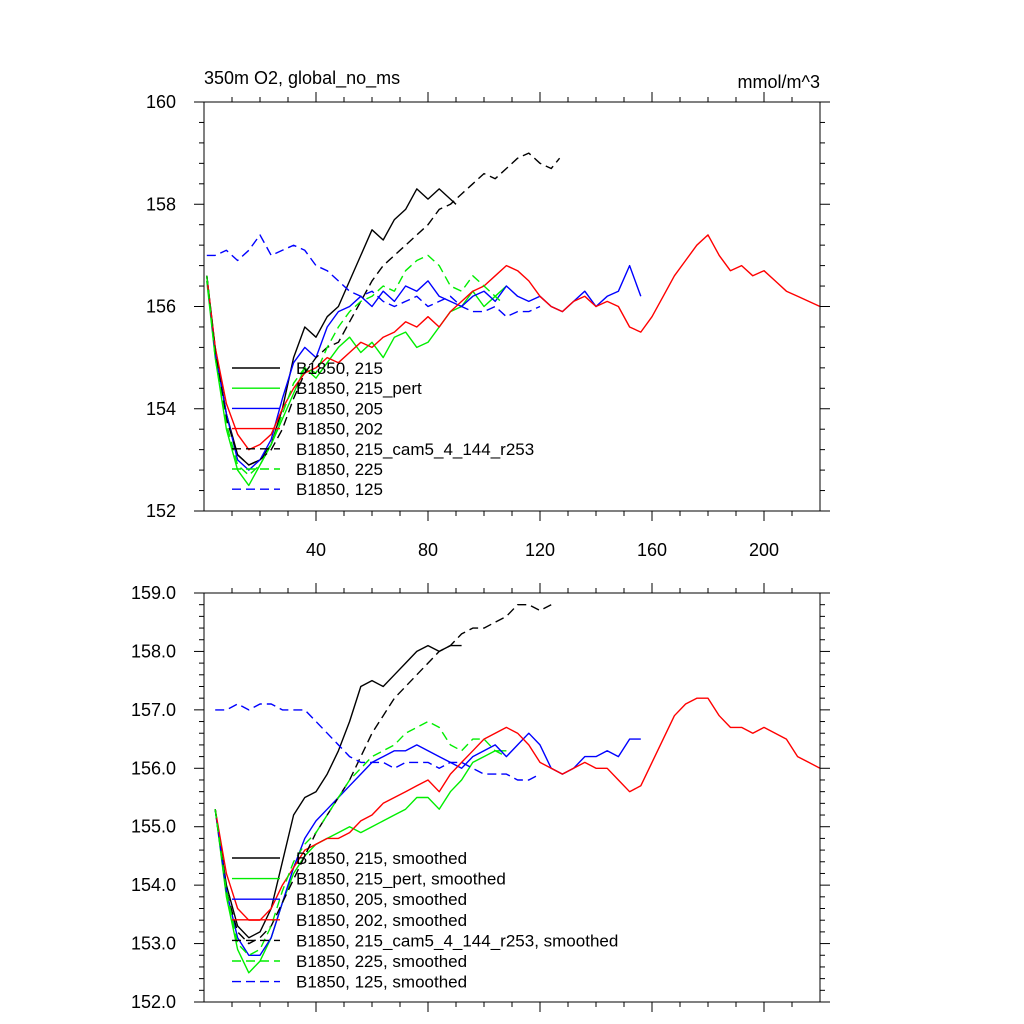  Describe the element at coordinates (161, 409) in the screenshot. I see `y-tick-label: 154` at that location.